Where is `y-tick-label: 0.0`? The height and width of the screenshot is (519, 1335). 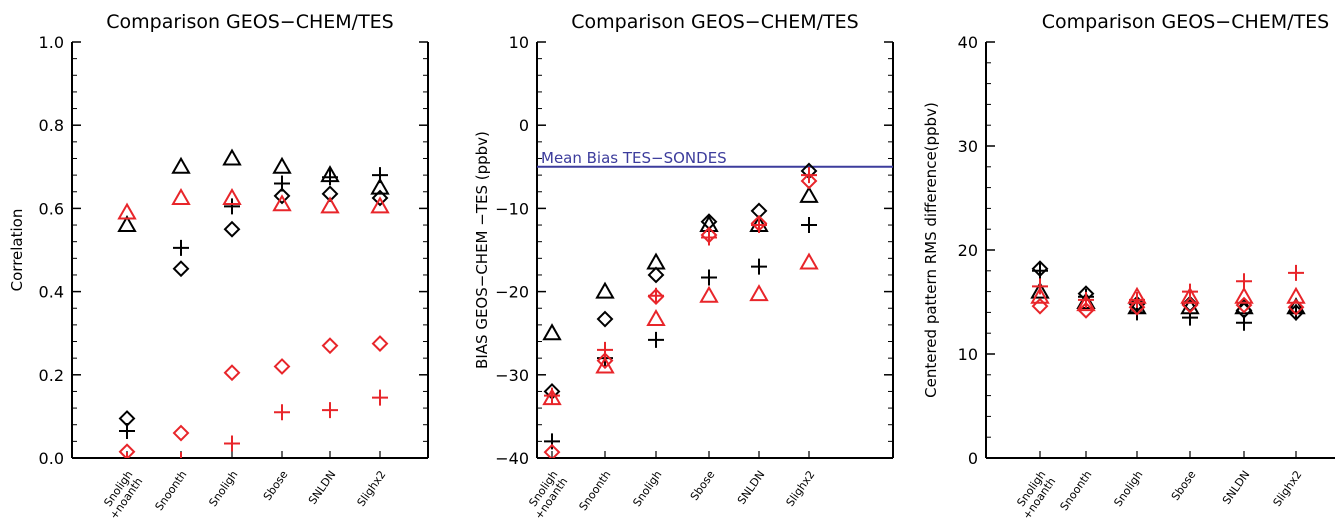 y-tick-label: 0.0 is located at coordinates (51, 458).